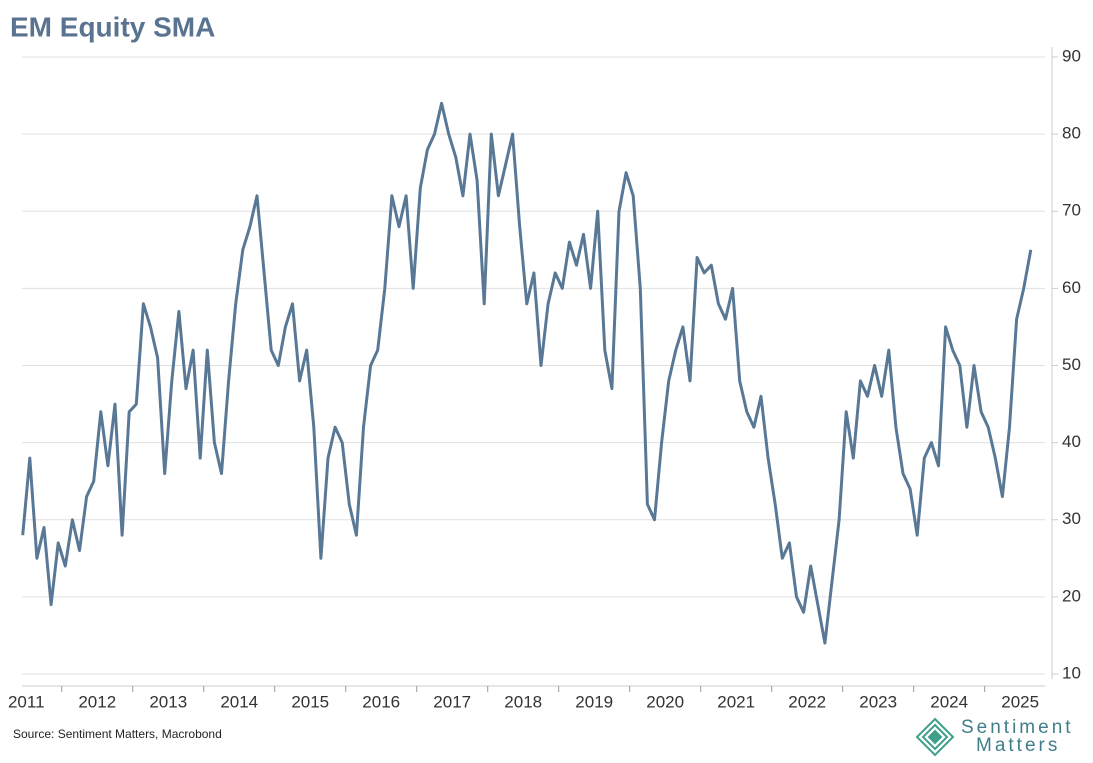  Describe the element at coordinates (117, 734) in the screenshot. I see `source-note: Source: Sentiment Matters, Macrobond` at that location.